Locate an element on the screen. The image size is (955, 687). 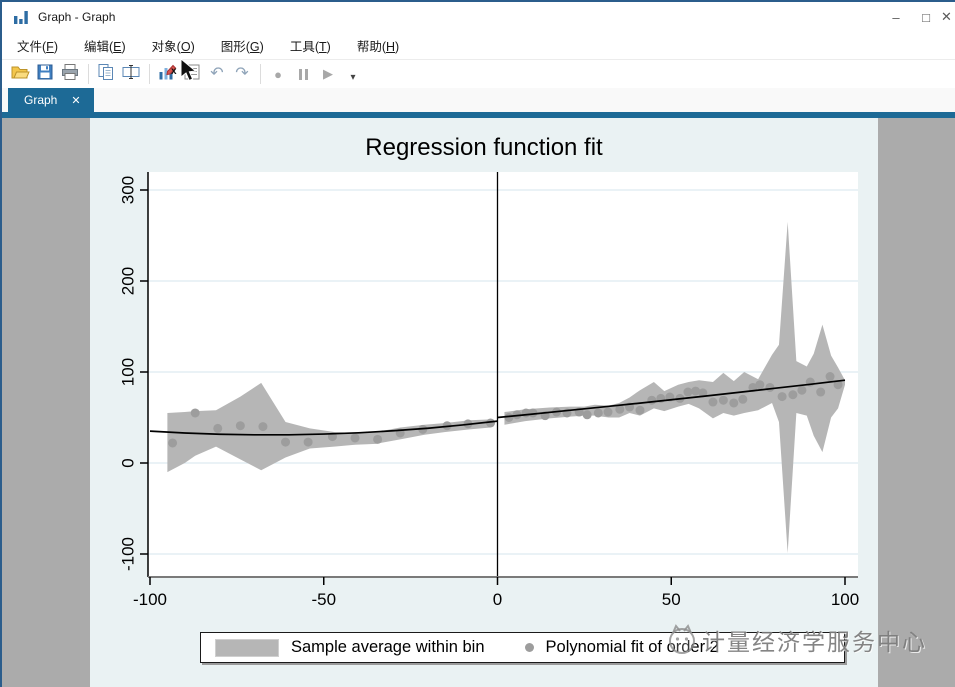
y-tick-label: 100 is located at coordinates (128, 372).